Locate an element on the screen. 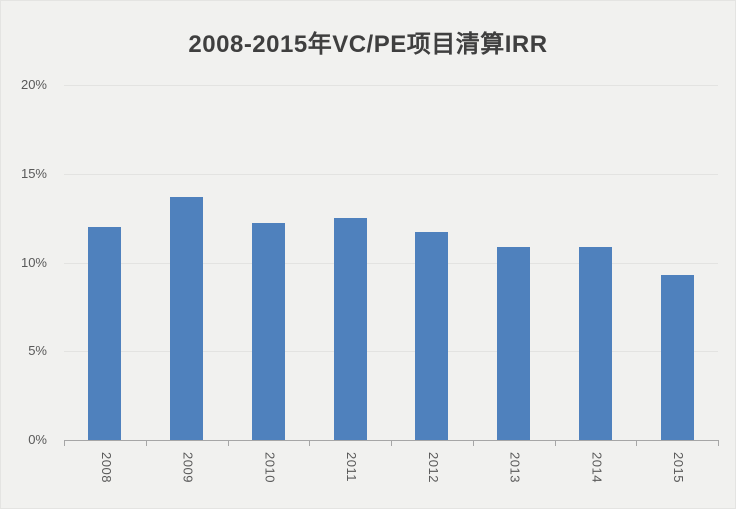 The height and width of the screenshot is (509, 736). x-axis-label: 2015 is located at coordinates (679, 467).